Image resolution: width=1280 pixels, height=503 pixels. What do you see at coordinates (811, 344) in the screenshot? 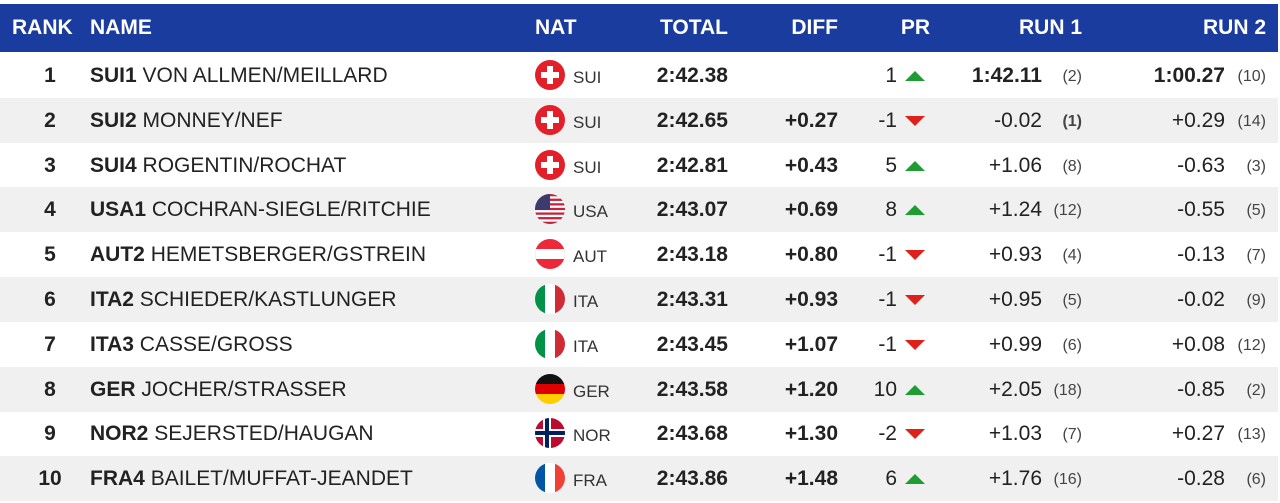
I see `diff: +1.07` at bounding box center [811, 344].